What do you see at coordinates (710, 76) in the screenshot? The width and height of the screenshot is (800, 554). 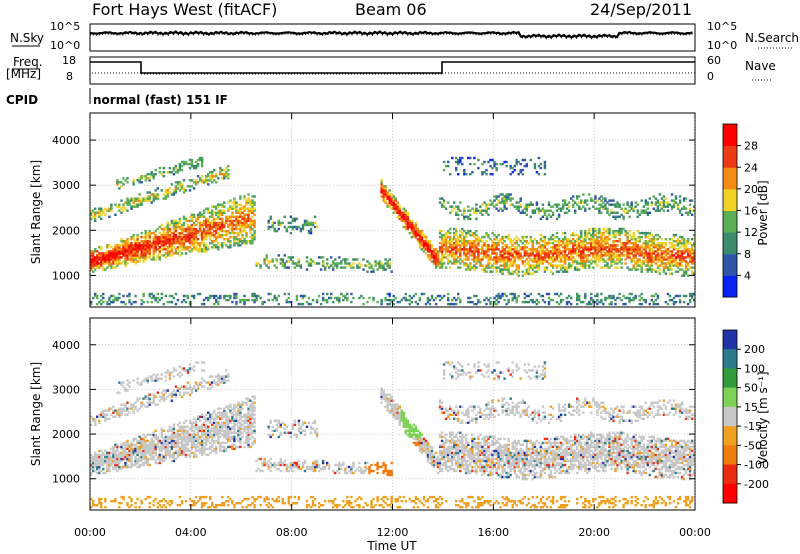 I see `nave-tick-bottom: 0` at bounding box center [710, 76].